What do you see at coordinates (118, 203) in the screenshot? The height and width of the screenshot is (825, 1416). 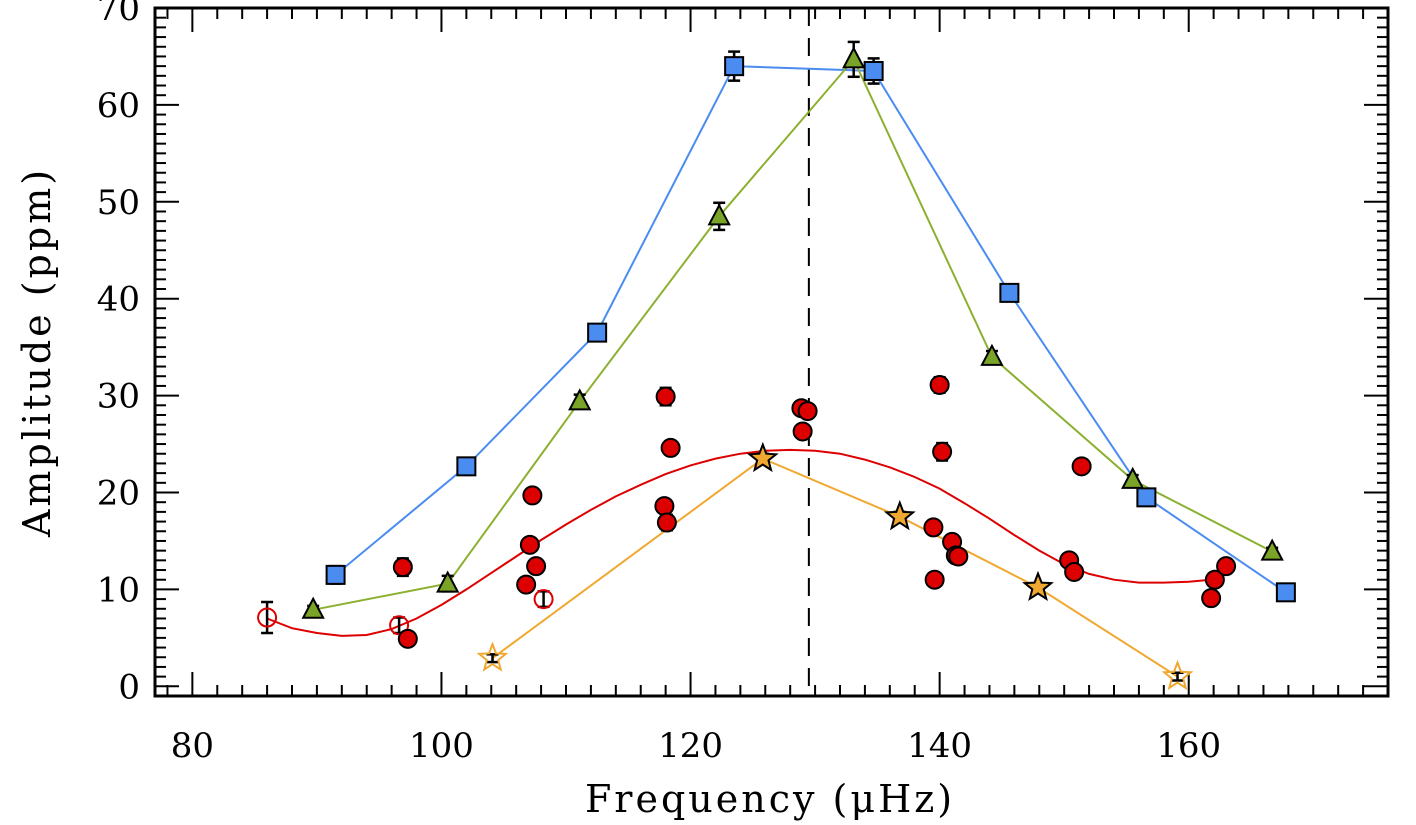 I see `y-tick-label: 50` at bounding box center [118, 203].